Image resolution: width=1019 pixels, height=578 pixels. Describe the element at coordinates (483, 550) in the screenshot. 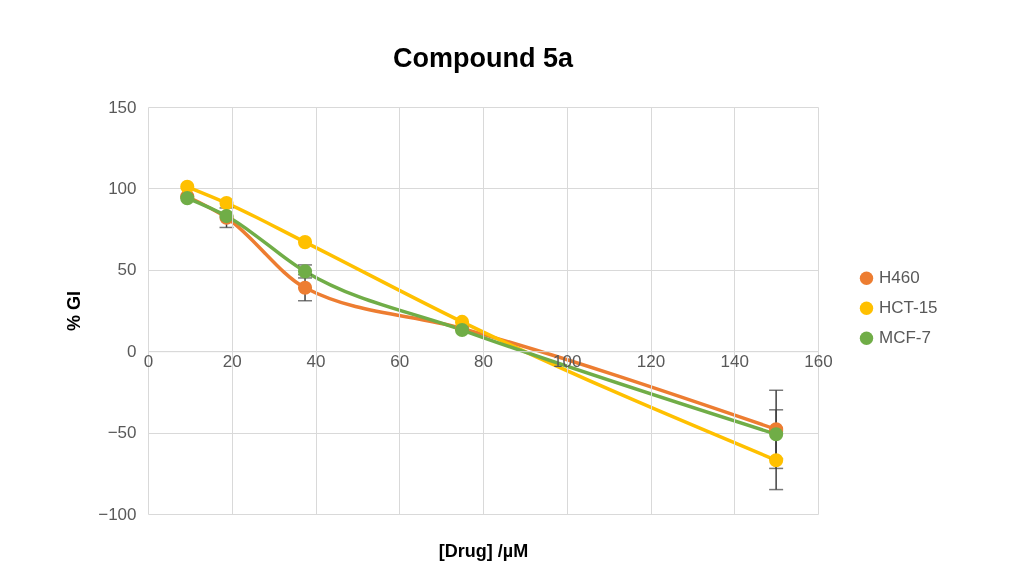

I see `x-axis-title: [Drug] /µM` at that location.